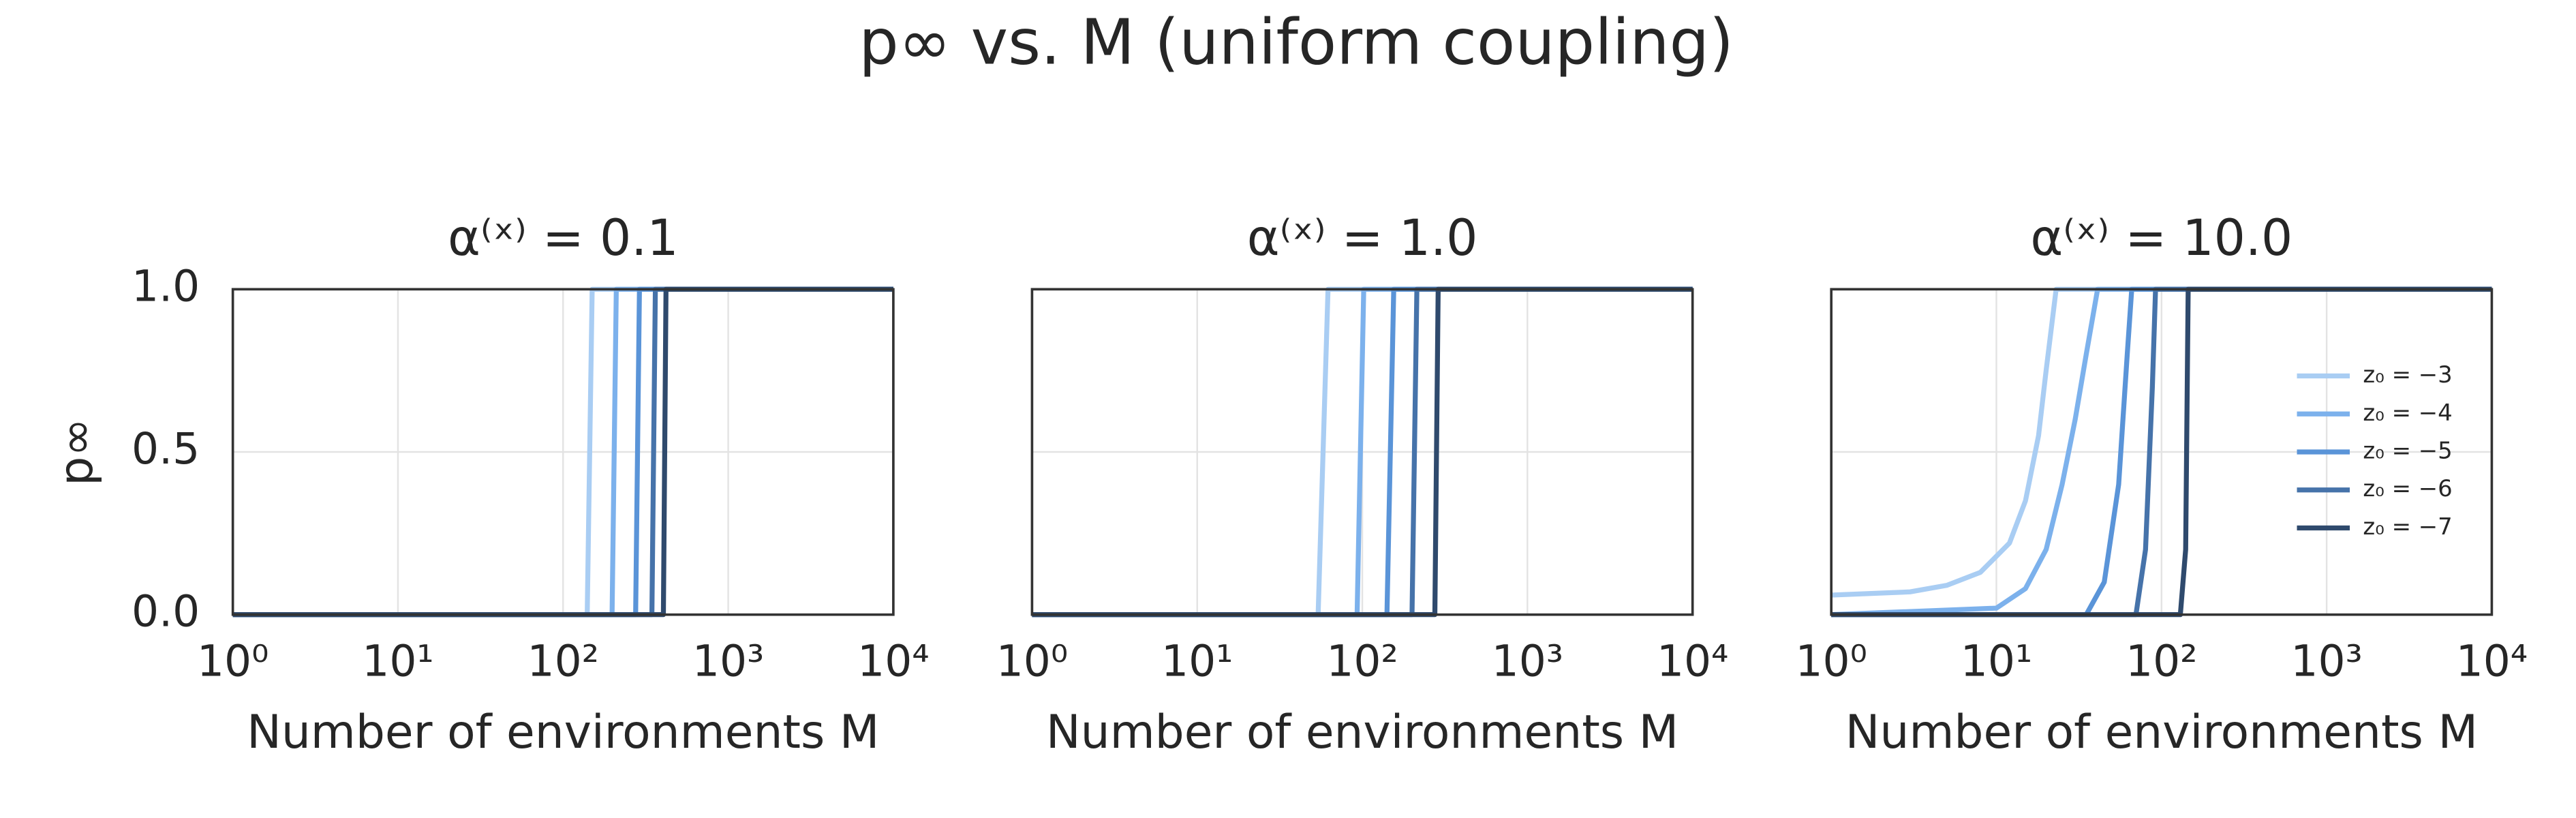 This screenshot has width=2576, height=818. Describe the element at coordinates (2407, 412) in the screenshot. I see `legend-label: z₀ = −4` at that location.